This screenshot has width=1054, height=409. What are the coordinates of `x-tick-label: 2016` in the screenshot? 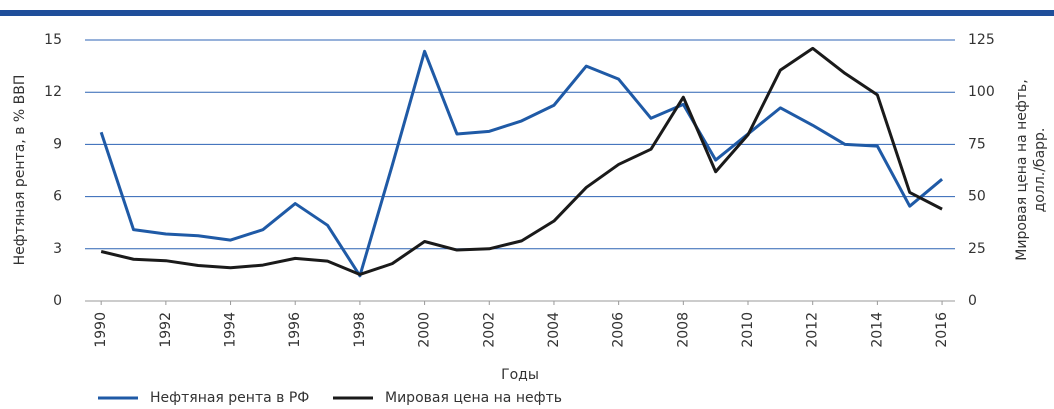 It's located at (942, 330).